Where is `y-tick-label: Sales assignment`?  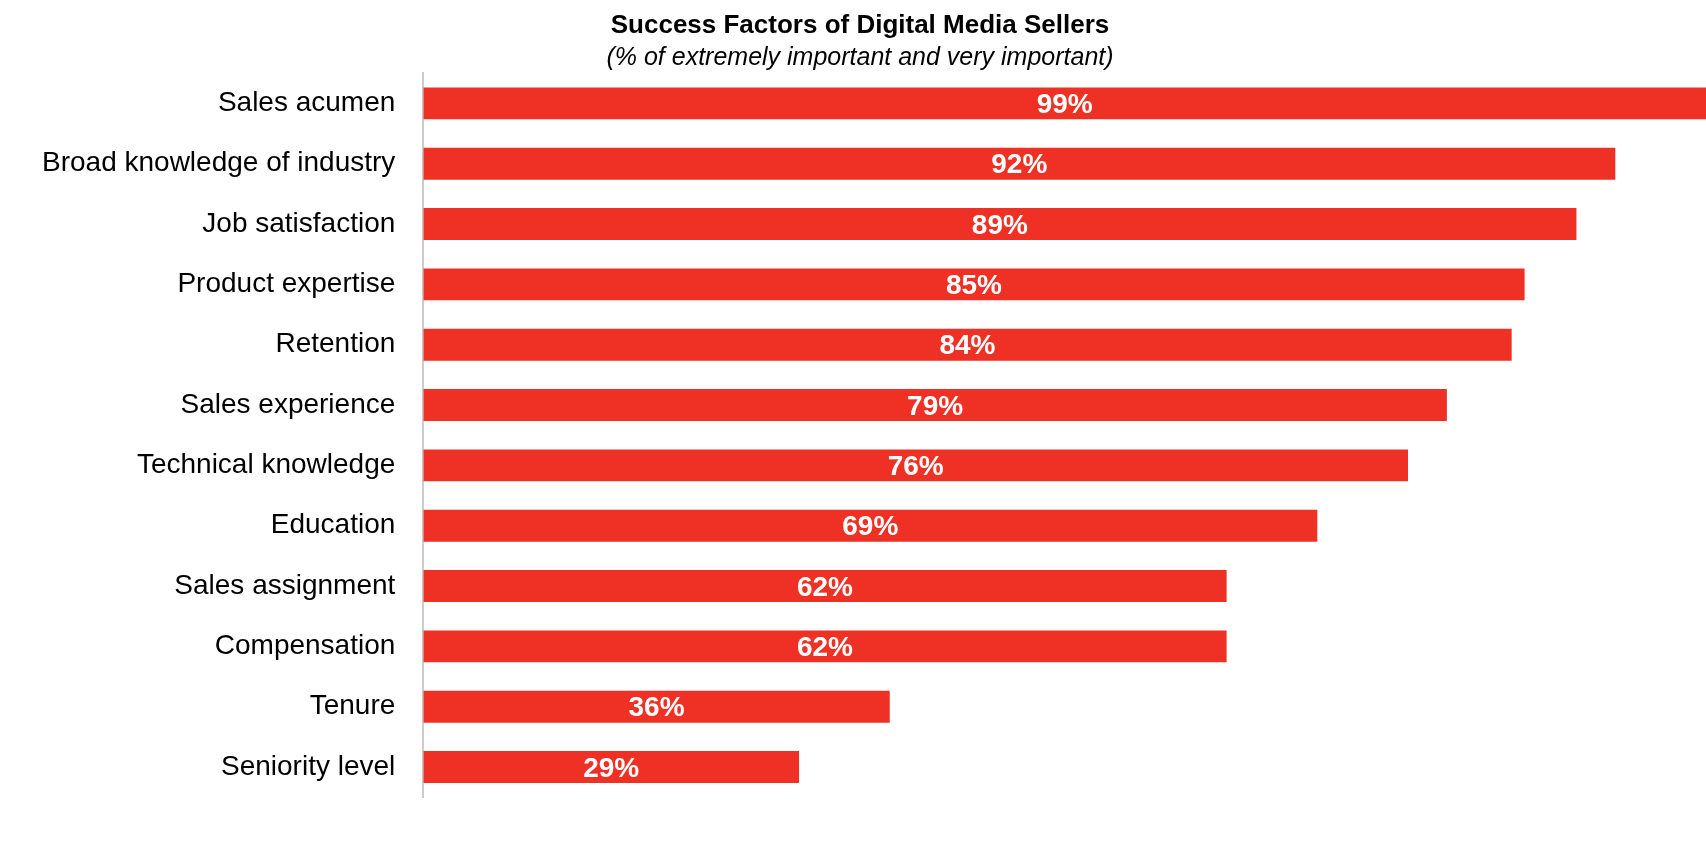 y-tick-label: Sales assignment is located at coordinates (285, 584).